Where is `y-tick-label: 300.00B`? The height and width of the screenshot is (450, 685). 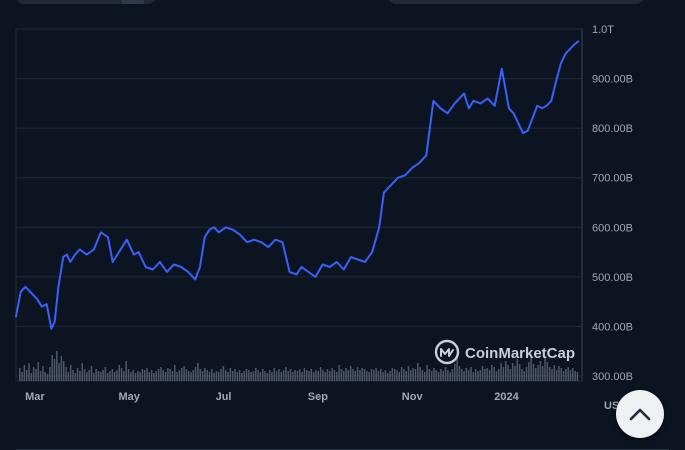 y-tick-label: 300.00B is located at coordinates (612, 377).